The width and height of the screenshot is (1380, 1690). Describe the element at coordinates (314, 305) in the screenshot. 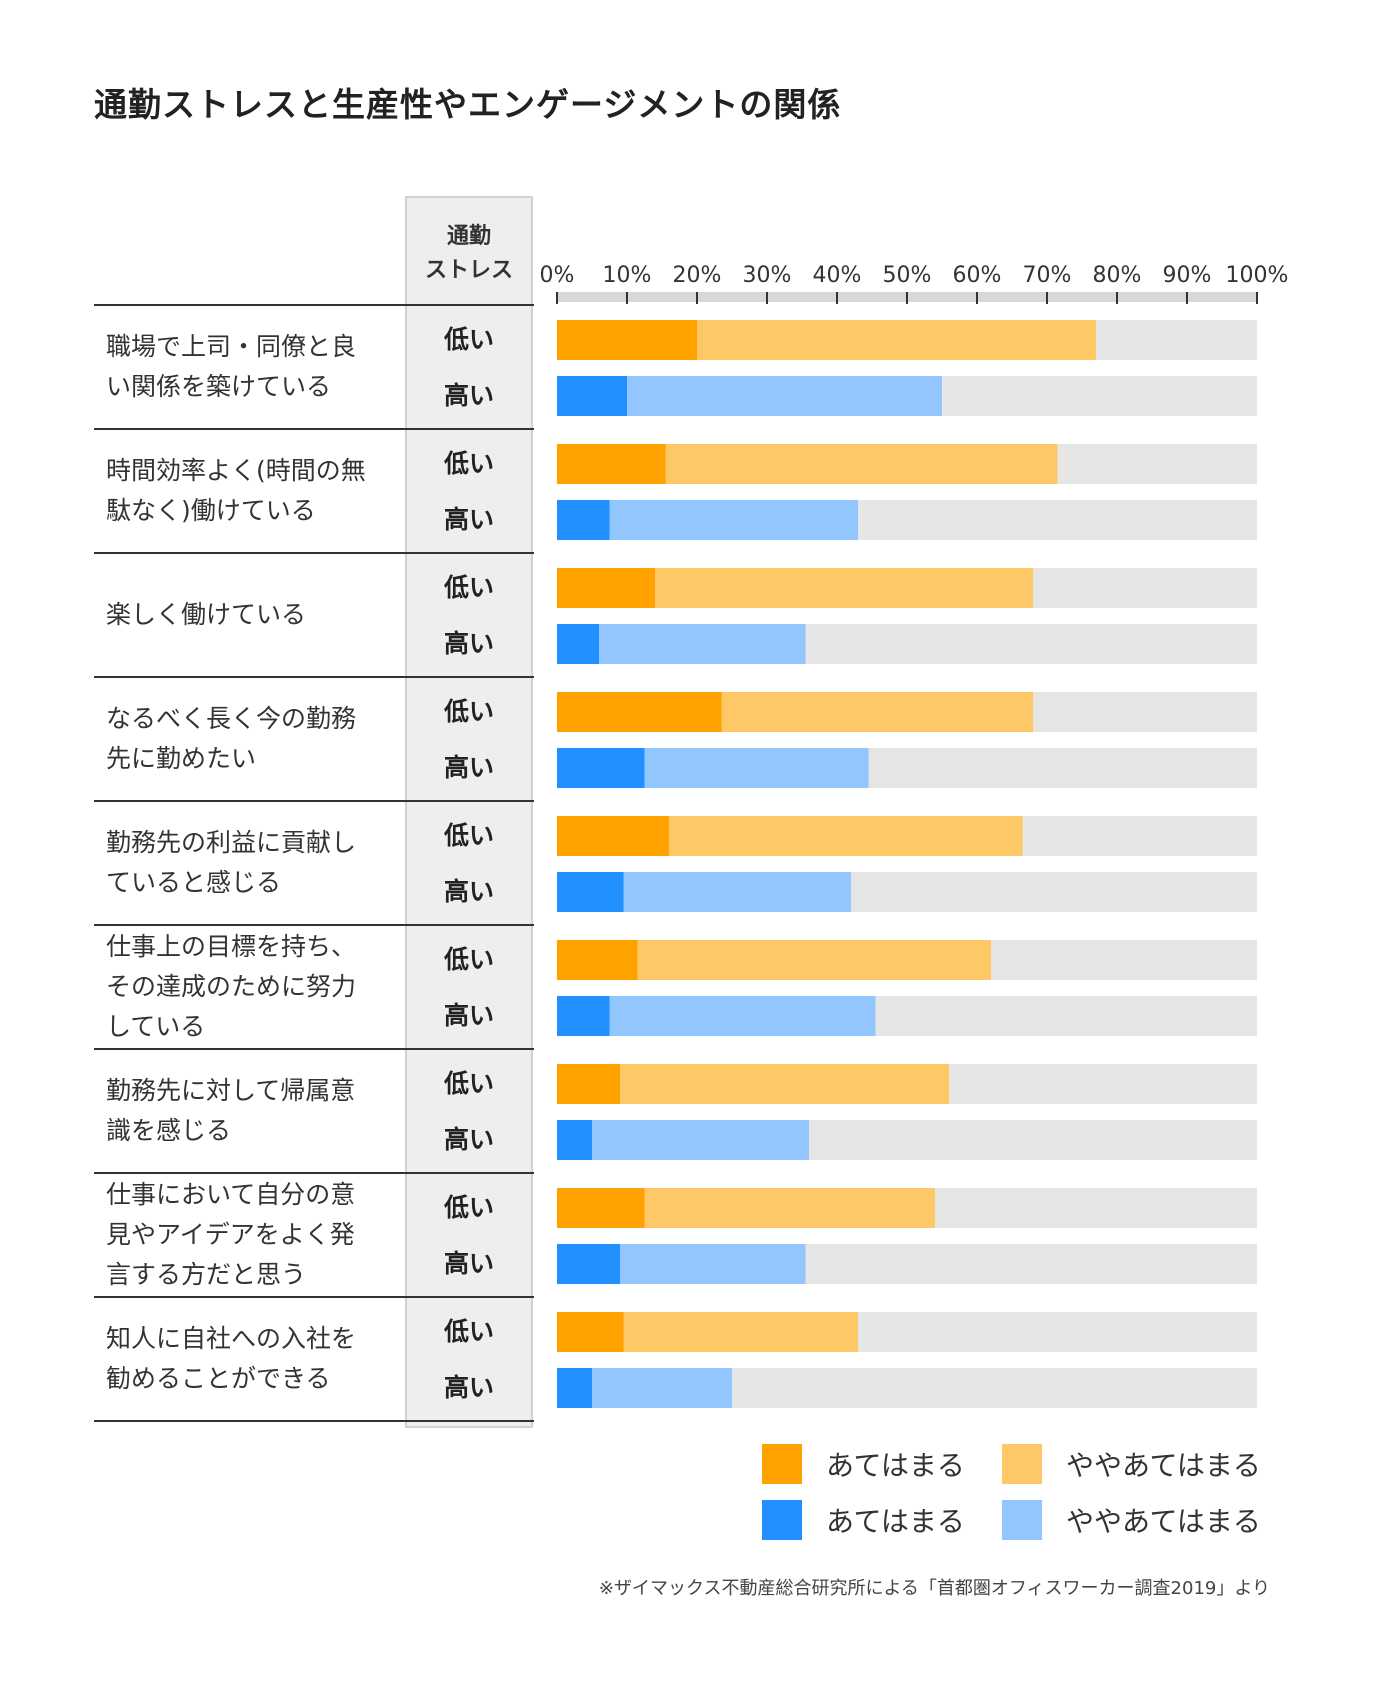

I see `table-header-divider` at that location.